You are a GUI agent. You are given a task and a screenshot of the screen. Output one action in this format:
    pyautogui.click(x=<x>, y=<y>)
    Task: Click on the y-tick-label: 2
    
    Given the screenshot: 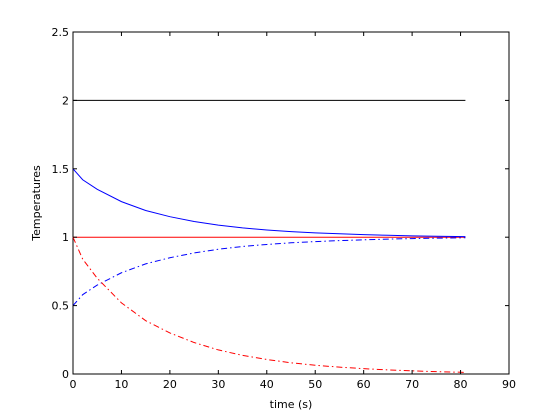 What is the action you would take?
    pyautogui.click(x=65, y=100)
    